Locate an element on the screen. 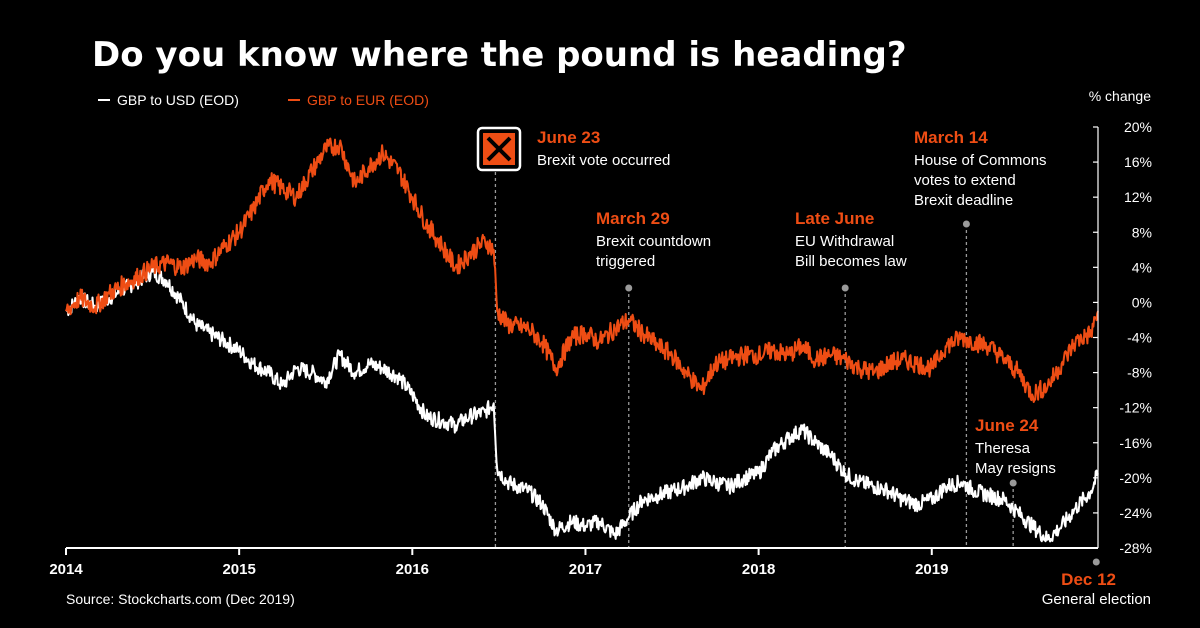  annotation-title: Dec 12 is located at coordinates (1088, 579).